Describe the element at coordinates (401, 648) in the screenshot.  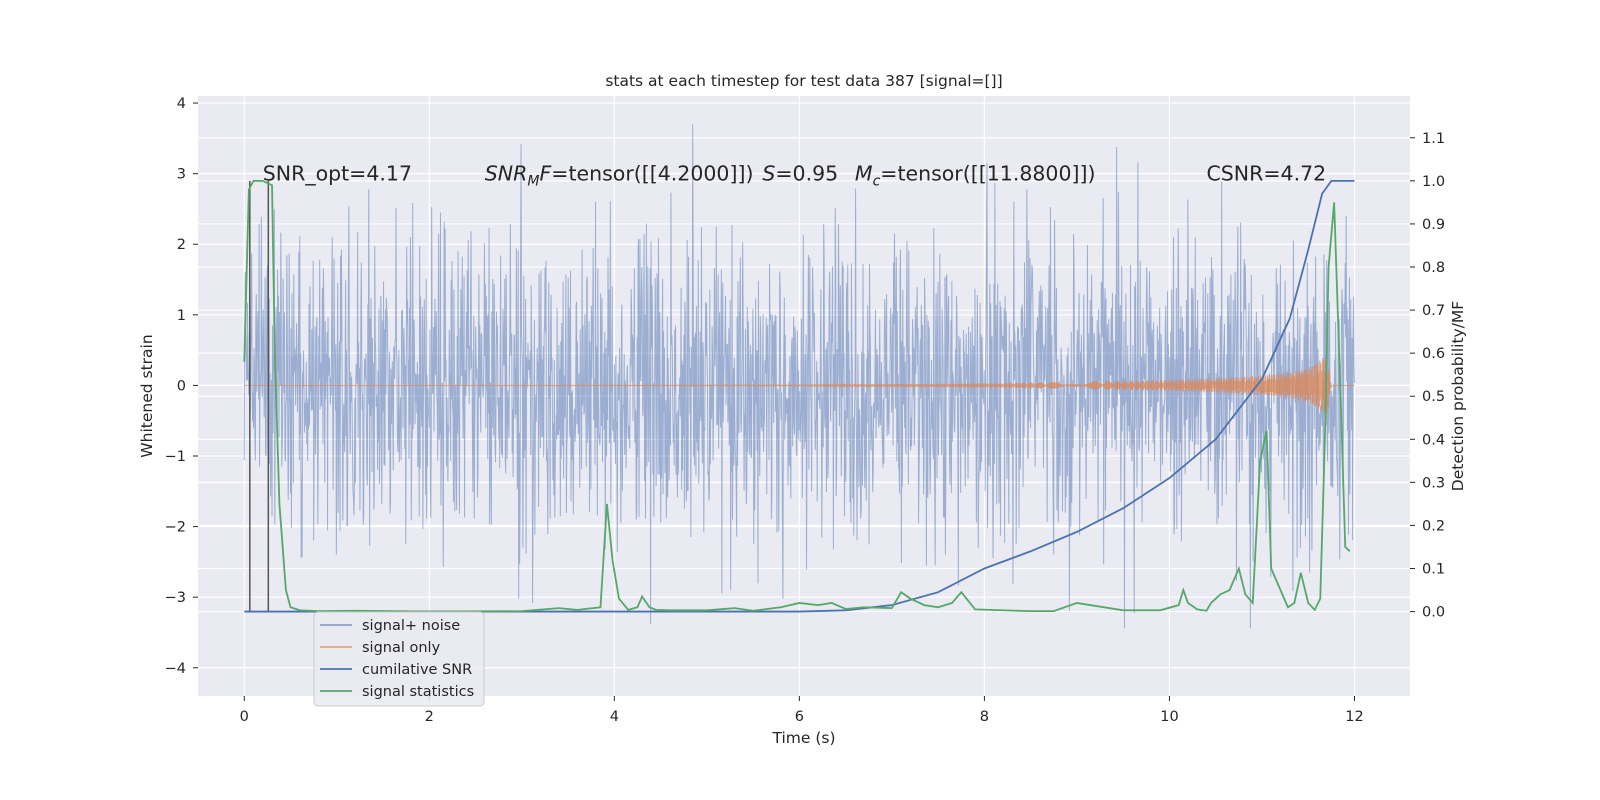
I see `legend-label: signal only` at that location.